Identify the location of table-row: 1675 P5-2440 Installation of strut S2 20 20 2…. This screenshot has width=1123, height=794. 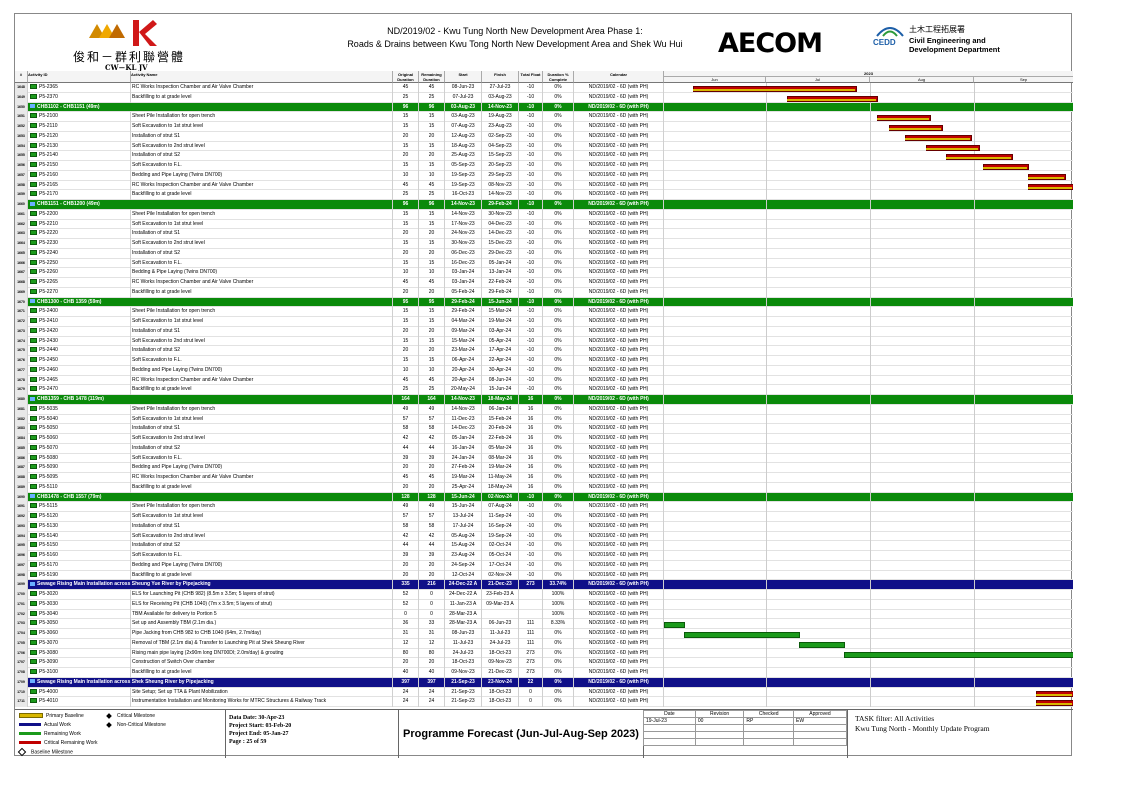
(544, 351).